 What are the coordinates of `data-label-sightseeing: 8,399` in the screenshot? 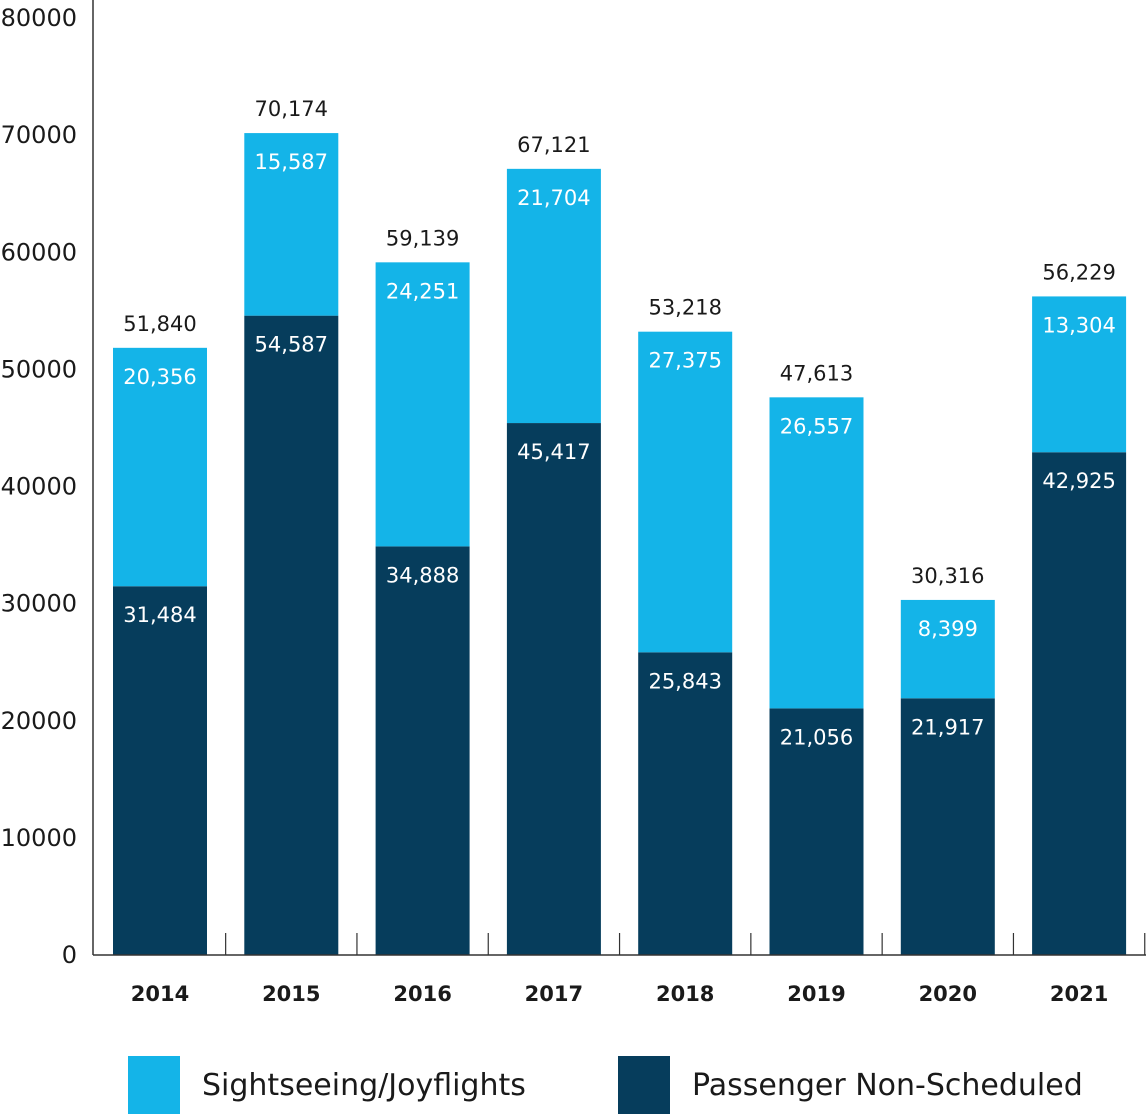 It's located at (948, 629).